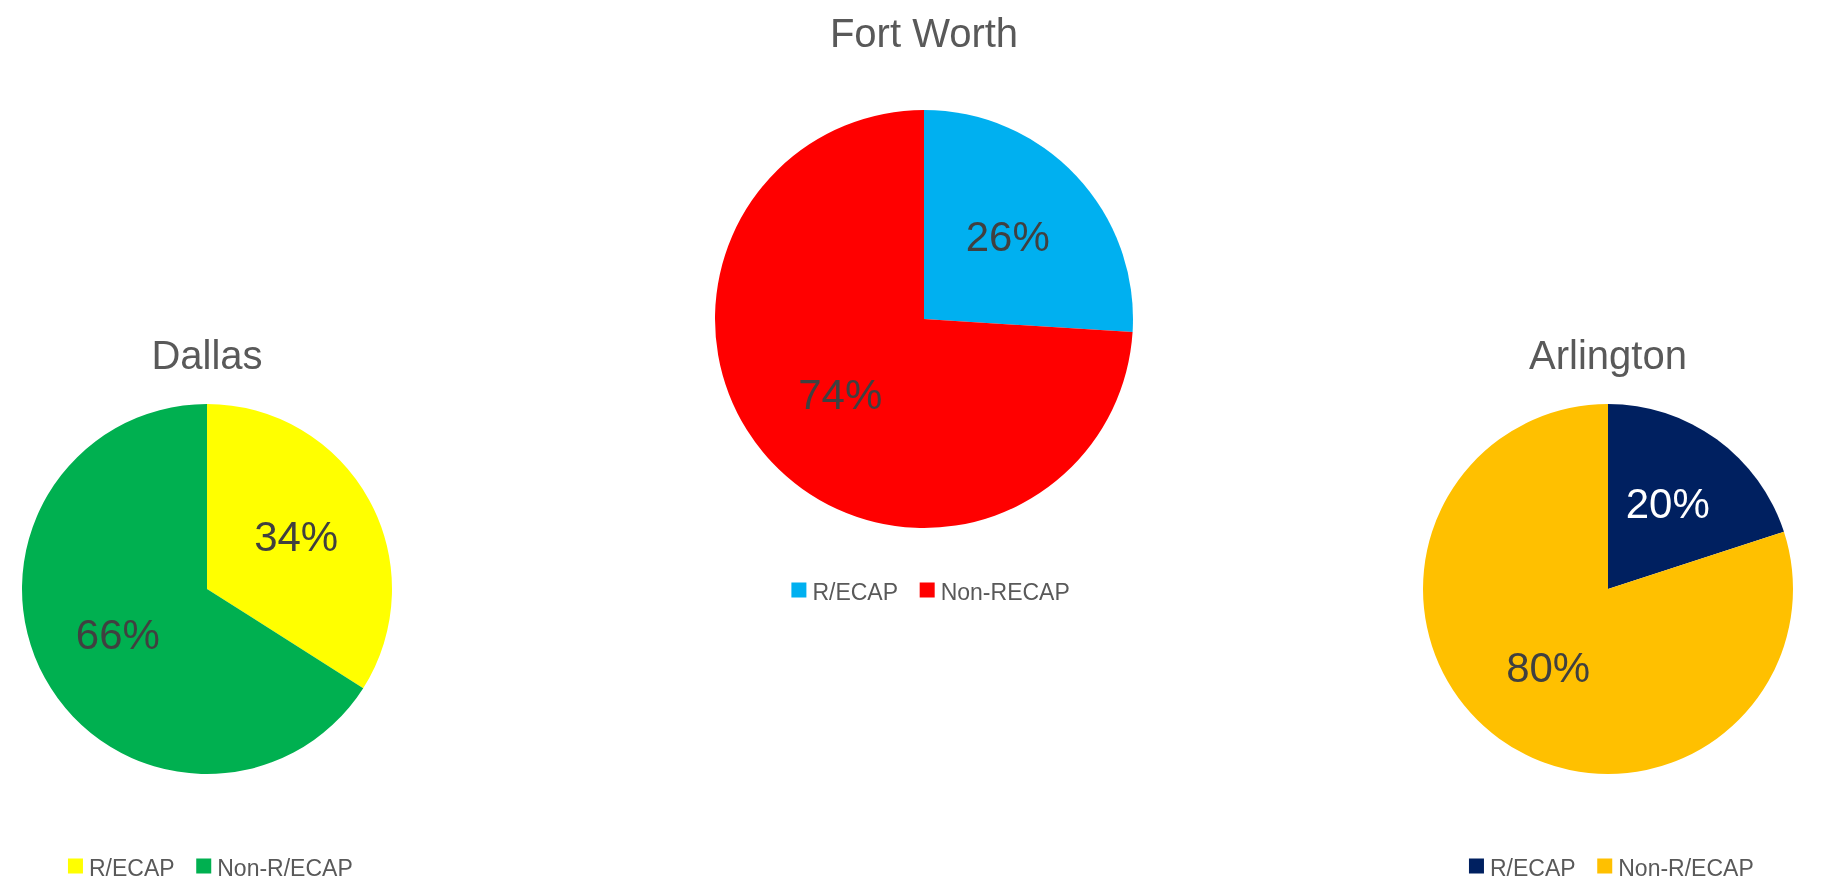 The width and height of the screenshot is (1840, 880). I want to click on data-label: 80%, so click(1548, 668).